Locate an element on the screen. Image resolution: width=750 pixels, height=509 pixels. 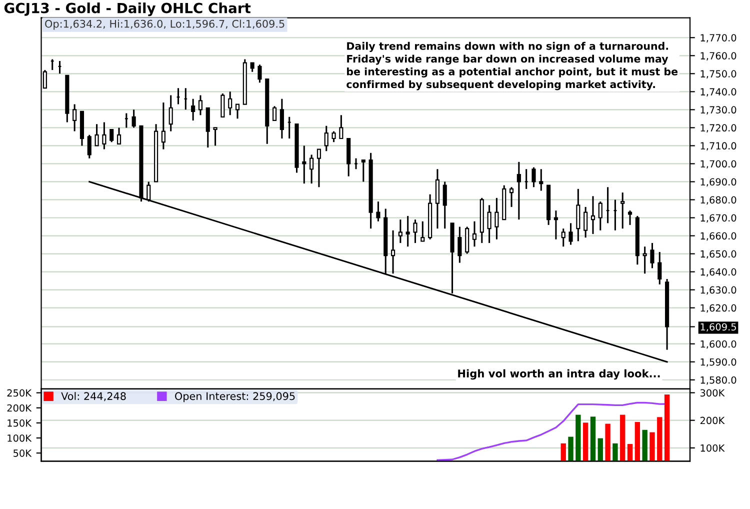
y-tick-label: 1,730.0 is located at coordinates (718, 110).